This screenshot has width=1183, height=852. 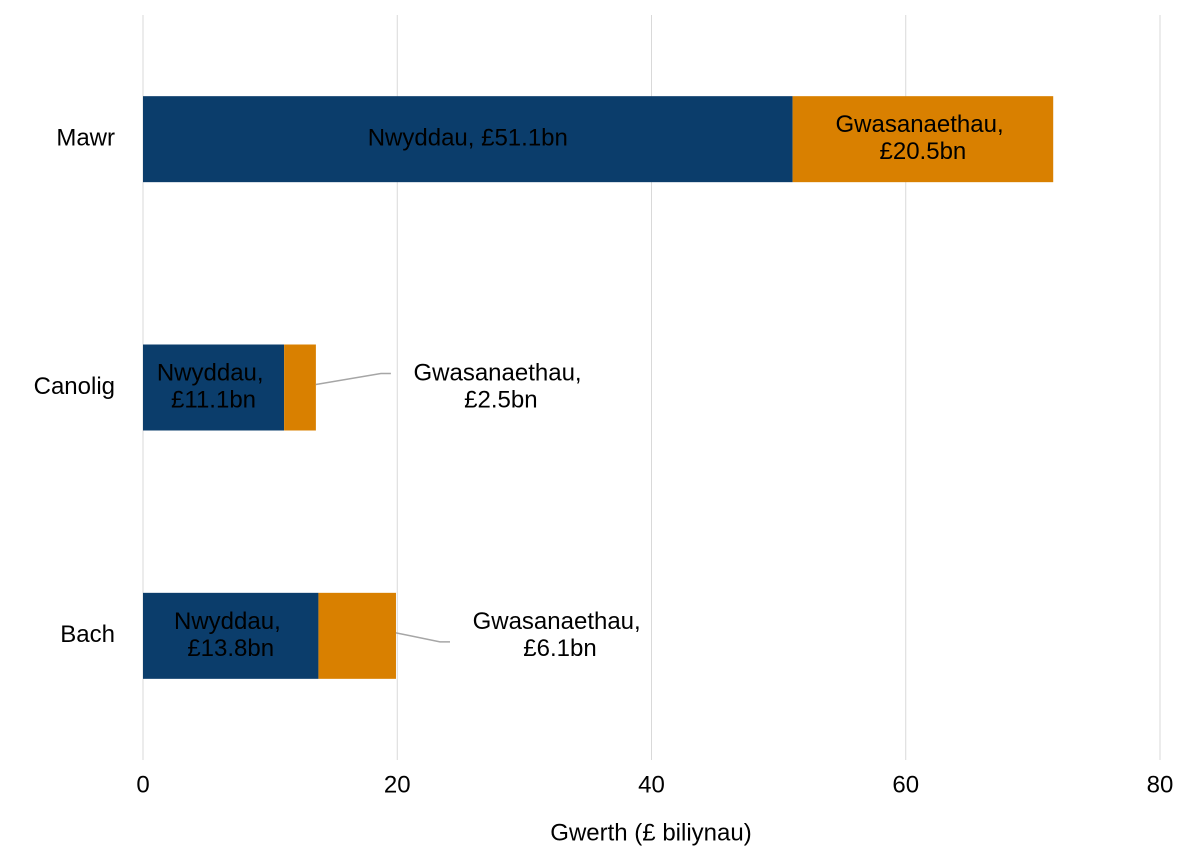 What do you see at coordinates (142, 784) in the screenshot?
I see `x-tick-label: 0` at bounding box center [142, 784].